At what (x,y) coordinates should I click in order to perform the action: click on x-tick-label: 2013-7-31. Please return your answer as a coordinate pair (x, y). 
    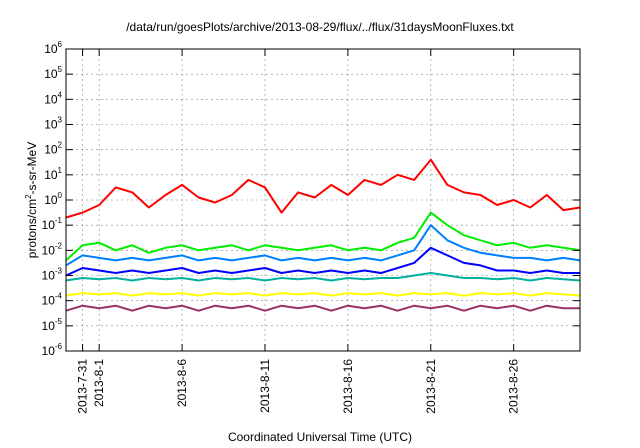
    Looking at the image, I should click on (83, 386).